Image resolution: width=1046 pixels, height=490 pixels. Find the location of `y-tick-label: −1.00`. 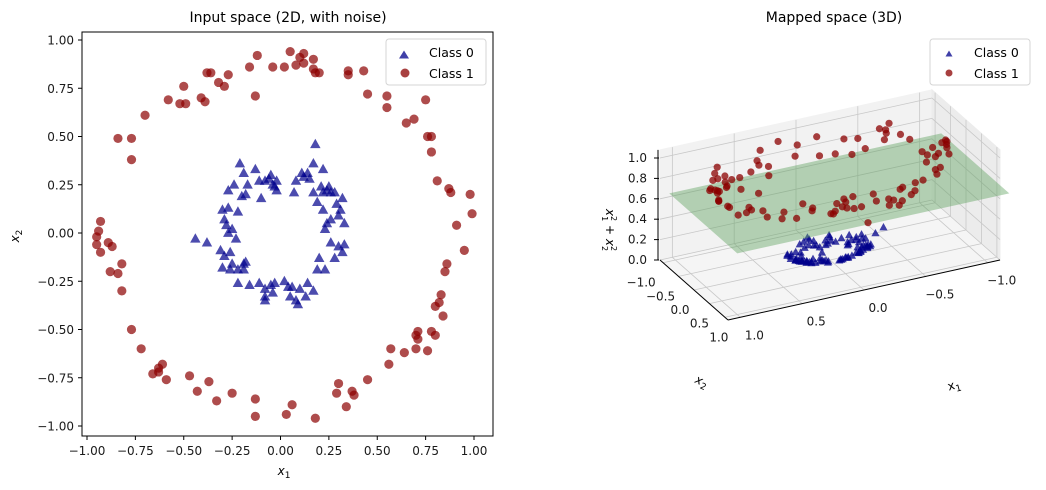

y-tick-label: −1.00 is located at coordinates (55, 427).